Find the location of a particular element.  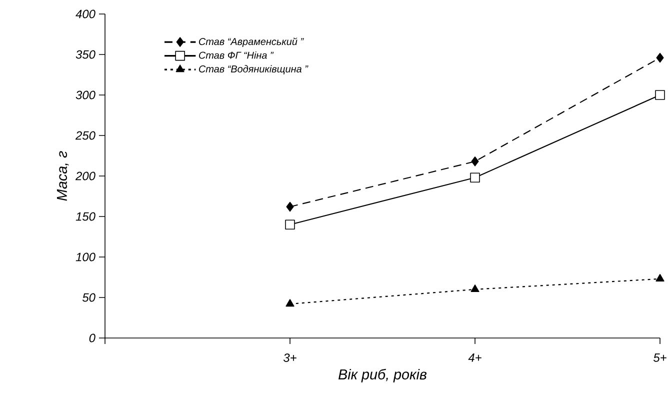

legend-label: Став “Водяниківщина ” is located at coordinates (253, 69).